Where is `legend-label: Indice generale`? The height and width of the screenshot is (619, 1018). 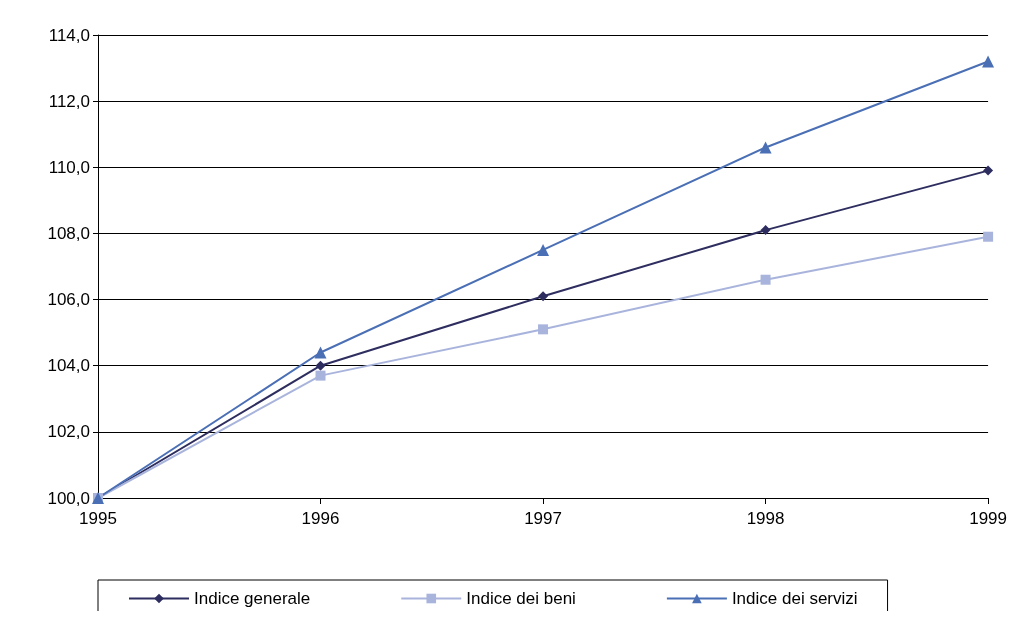
legend-label: Indice generale is located at coordinates (252, 598).